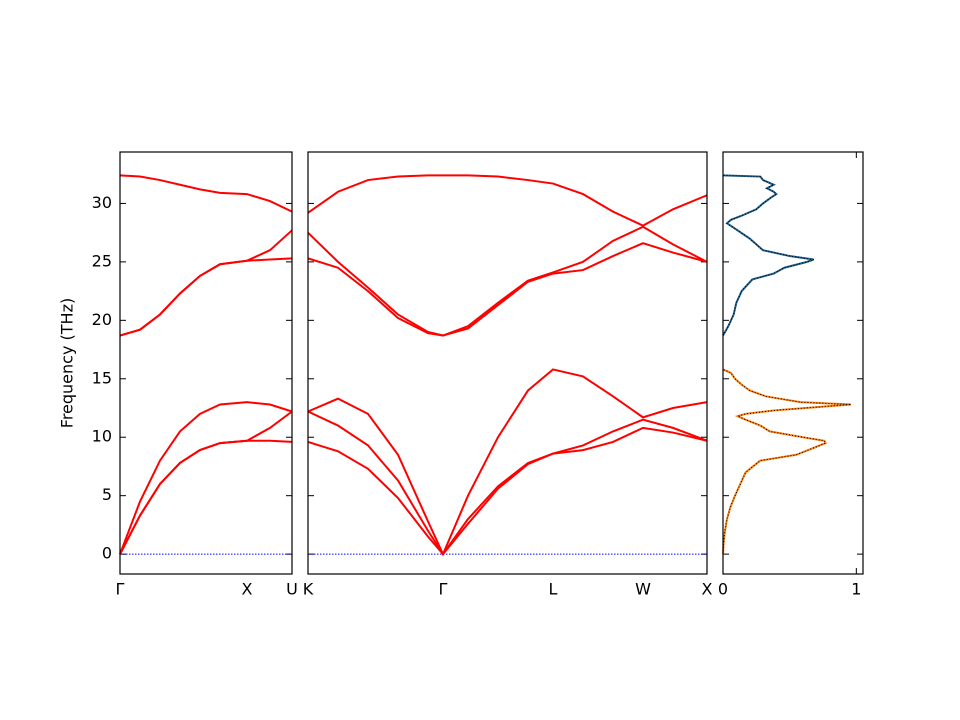 This screenshot has height=720, width=960. I want to click on y-tick-label: 30, so click(102, 202).